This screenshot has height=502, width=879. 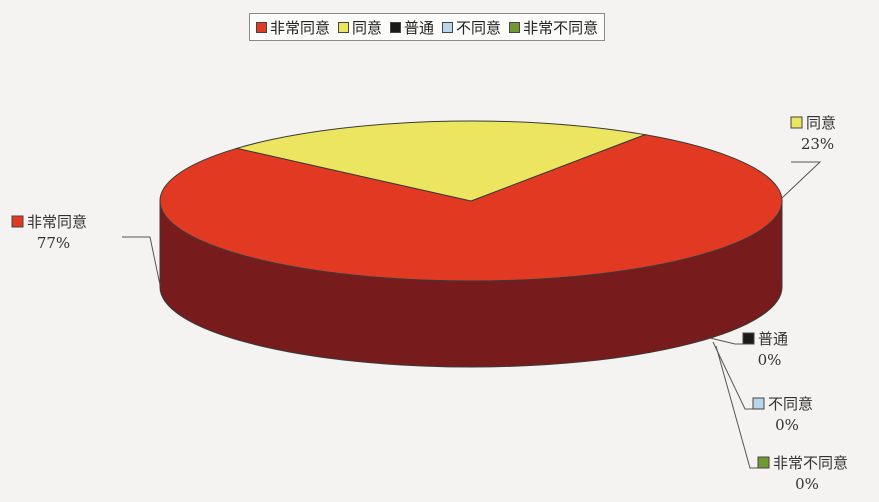 I want to click on legend-label-very-disagree: 非常不同意, so click(x=561, y=27).